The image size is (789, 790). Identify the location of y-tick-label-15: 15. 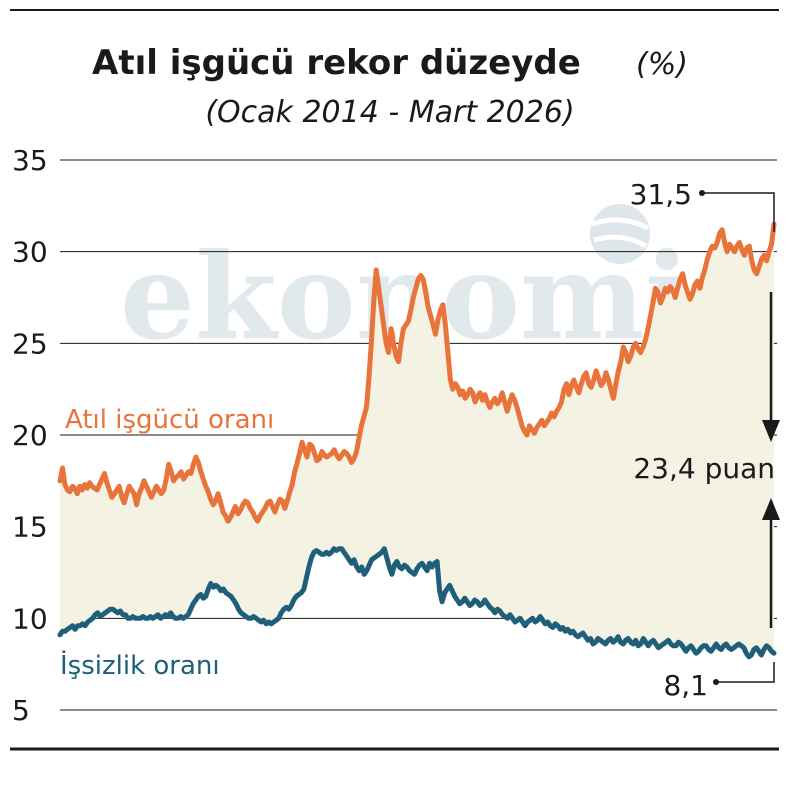
(30, 527).